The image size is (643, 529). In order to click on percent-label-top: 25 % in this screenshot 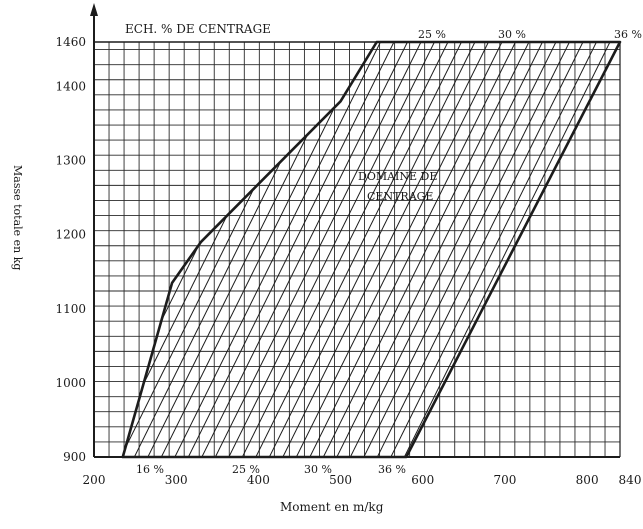, I will do `click(432, 34)`.